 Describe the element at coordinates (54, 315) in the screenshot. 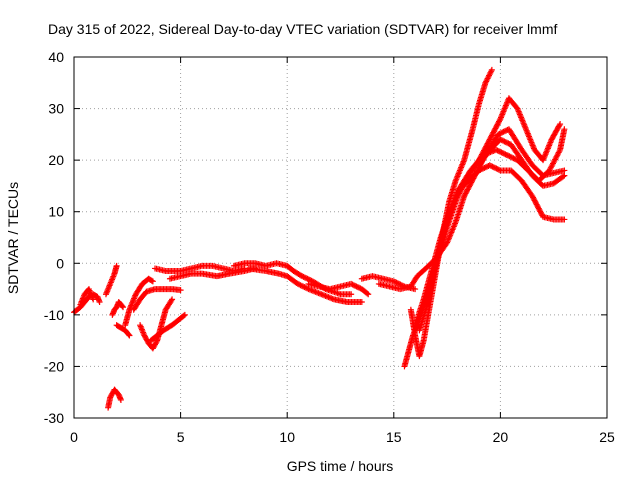

I see `y-tick-label: -10` at that location.